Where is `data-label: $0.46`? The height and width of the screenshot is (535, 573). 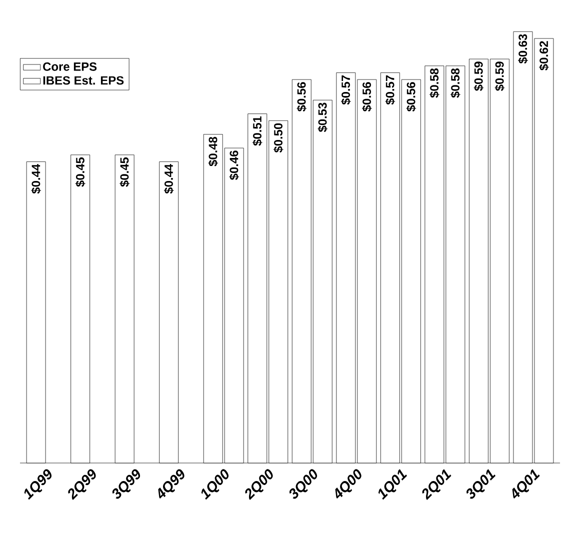
data-label: $0.46 is located at coordinates (234, 165).